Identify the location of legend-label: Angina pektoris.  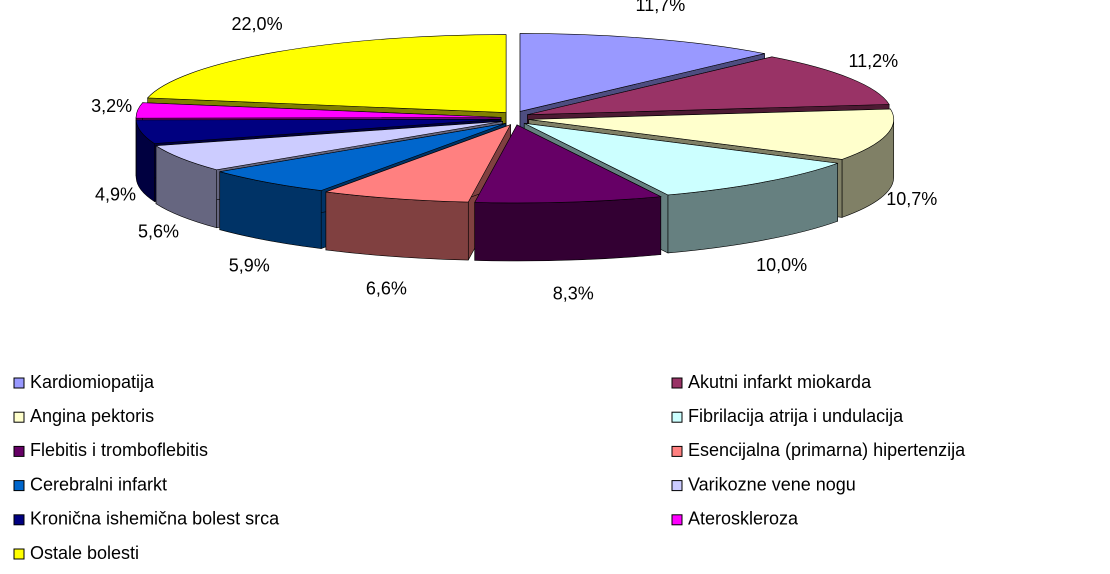
(92, 416).